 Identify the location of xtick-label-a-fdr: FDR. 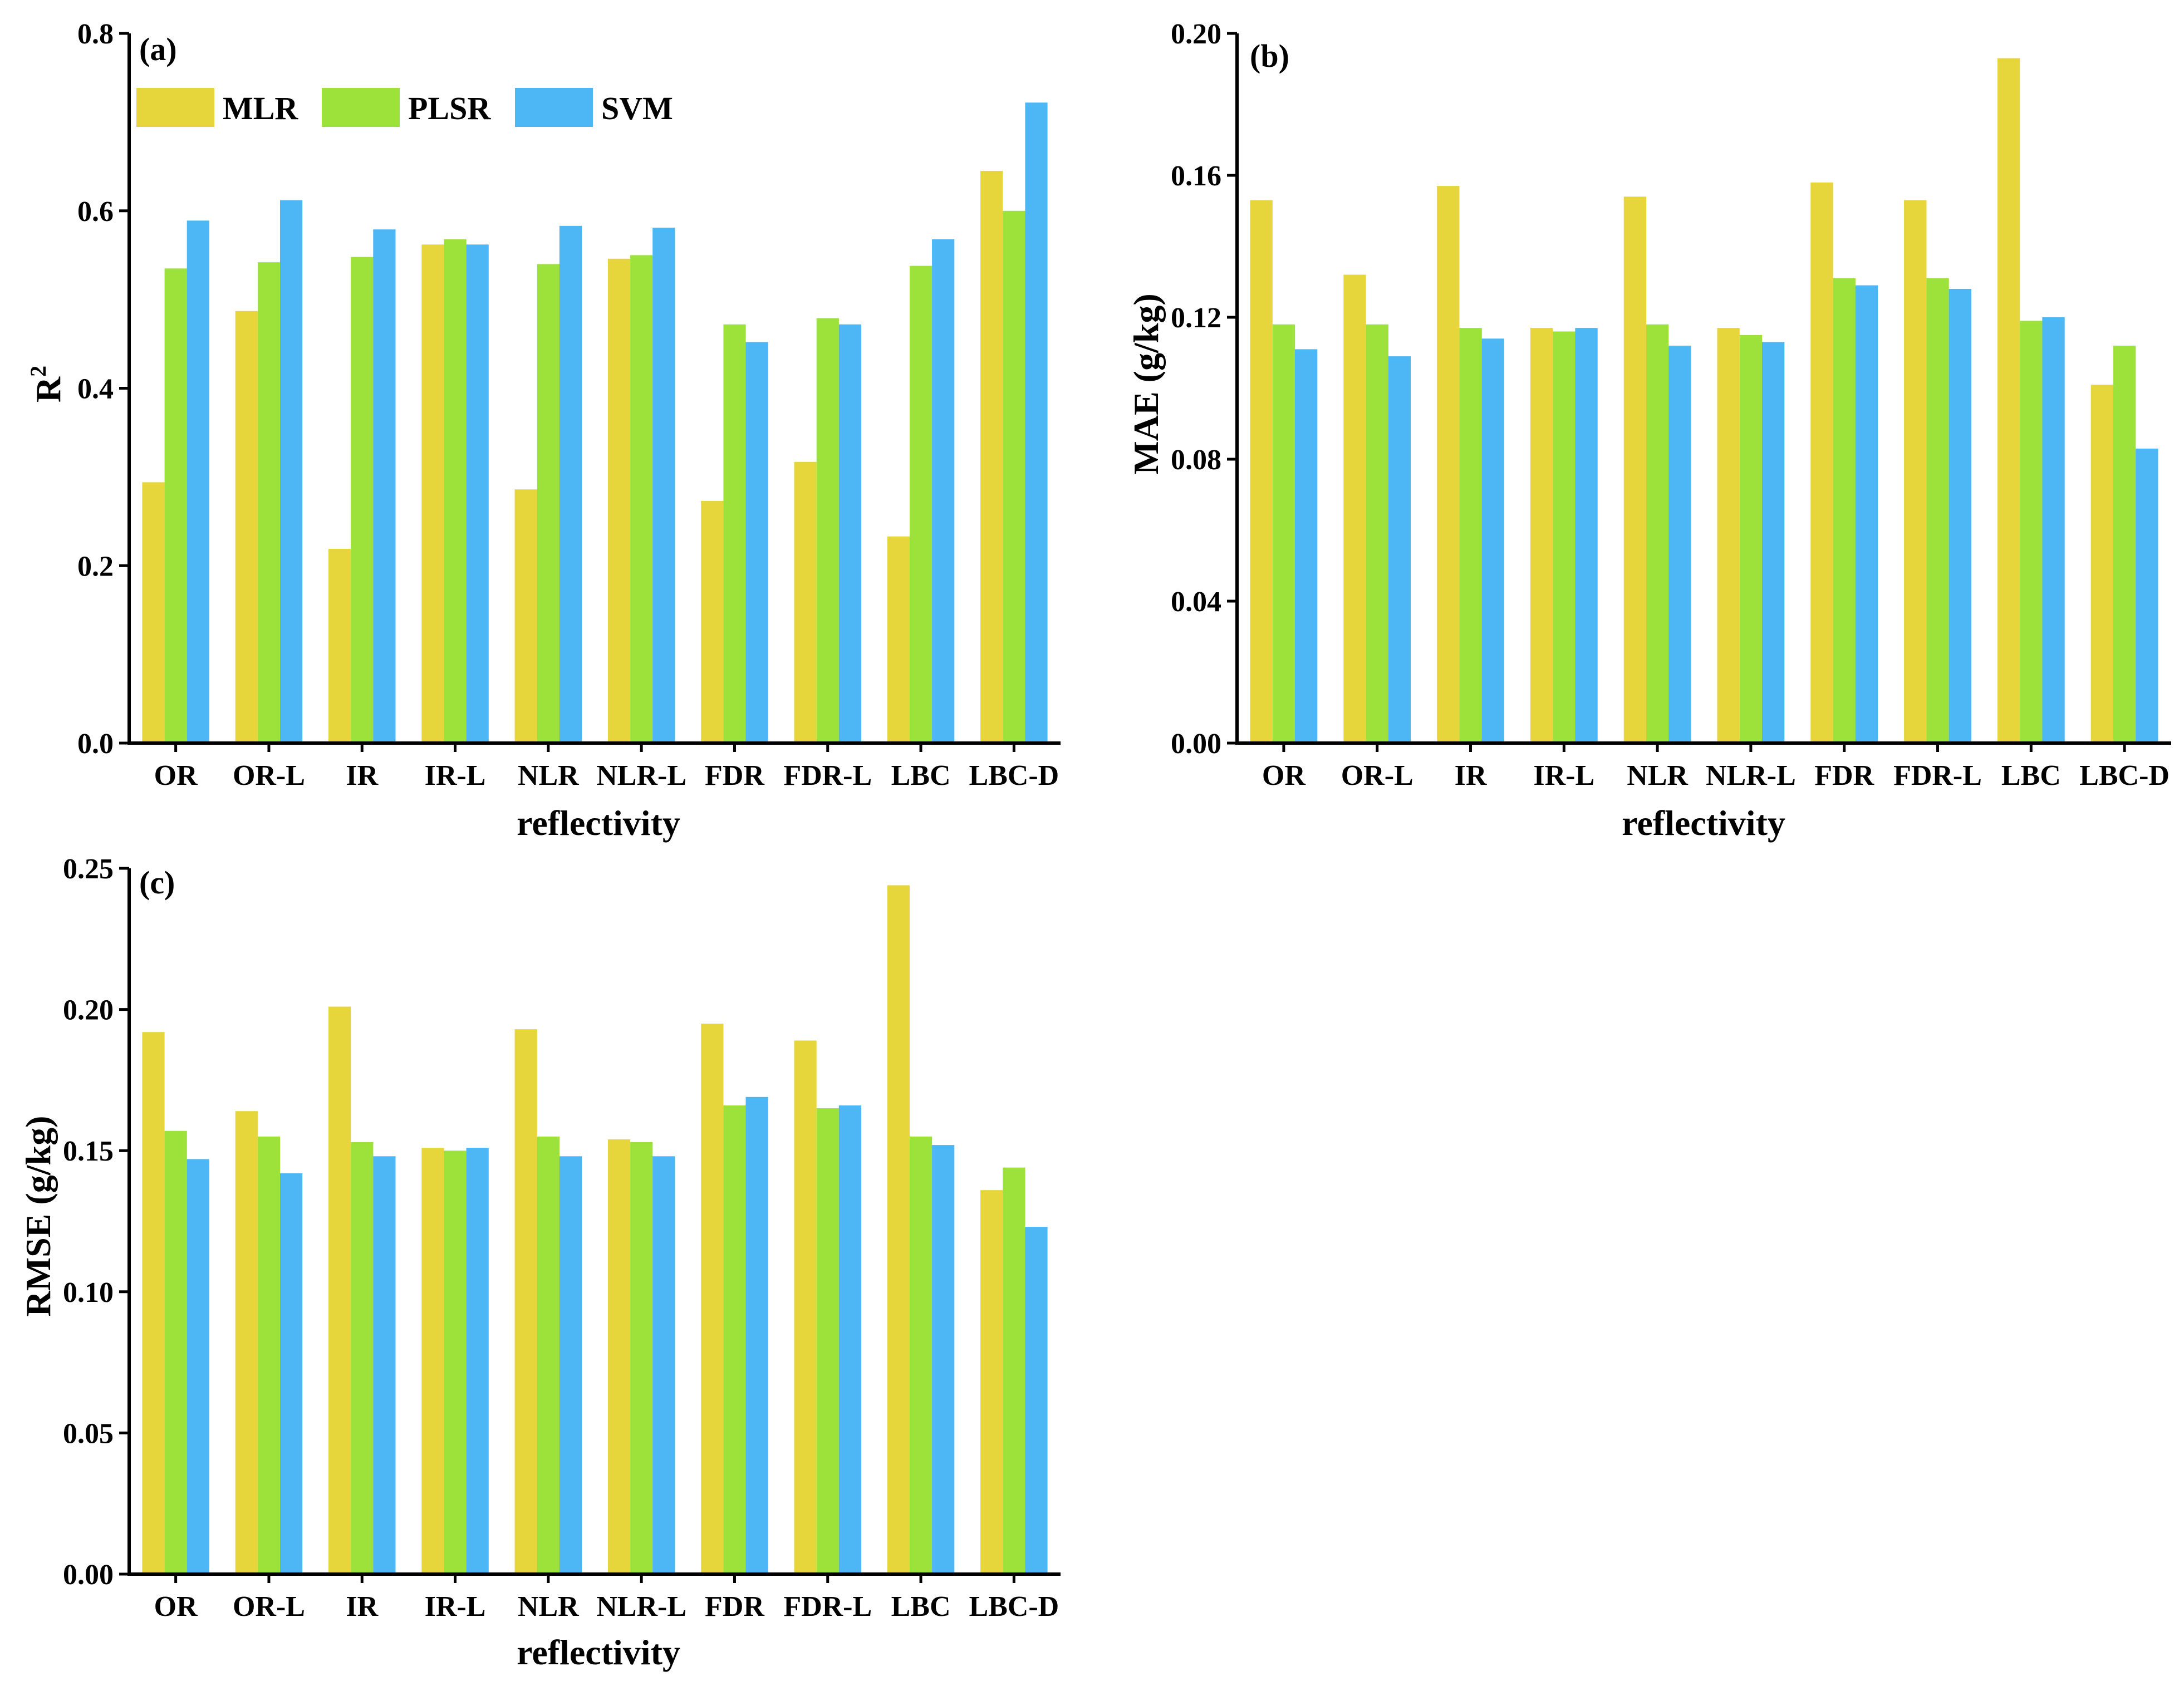
(735, 776).